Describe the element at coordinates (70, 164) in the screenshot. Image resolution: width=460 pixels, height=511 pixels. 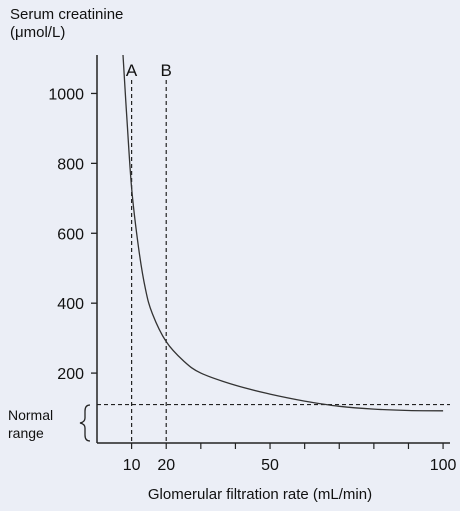
I see `y-tick-label: 800` at that location.